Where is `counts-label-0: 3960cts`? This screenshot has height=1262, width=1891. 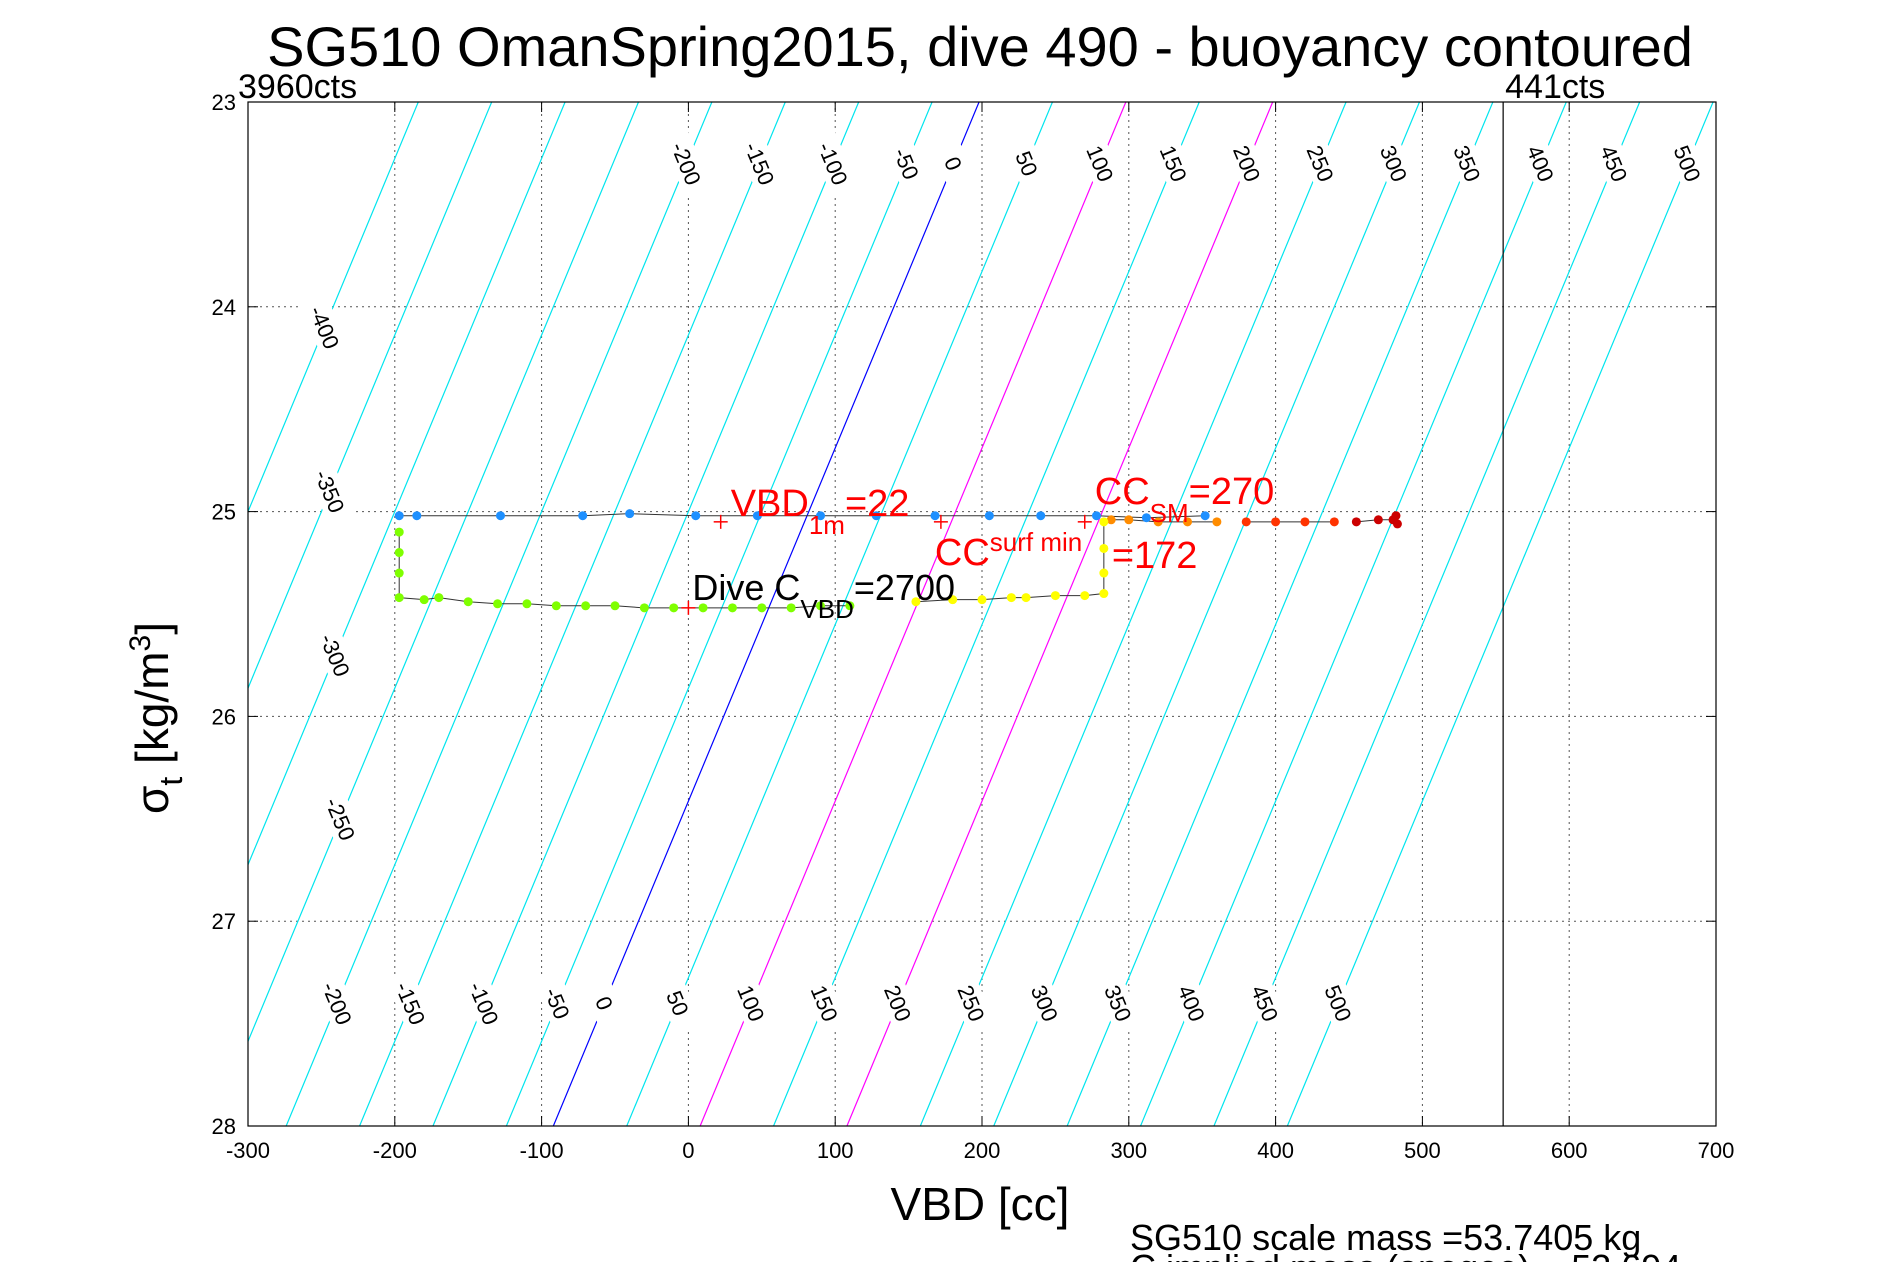
counts-label-0: 3960cts is located at coordinates (297, 87).